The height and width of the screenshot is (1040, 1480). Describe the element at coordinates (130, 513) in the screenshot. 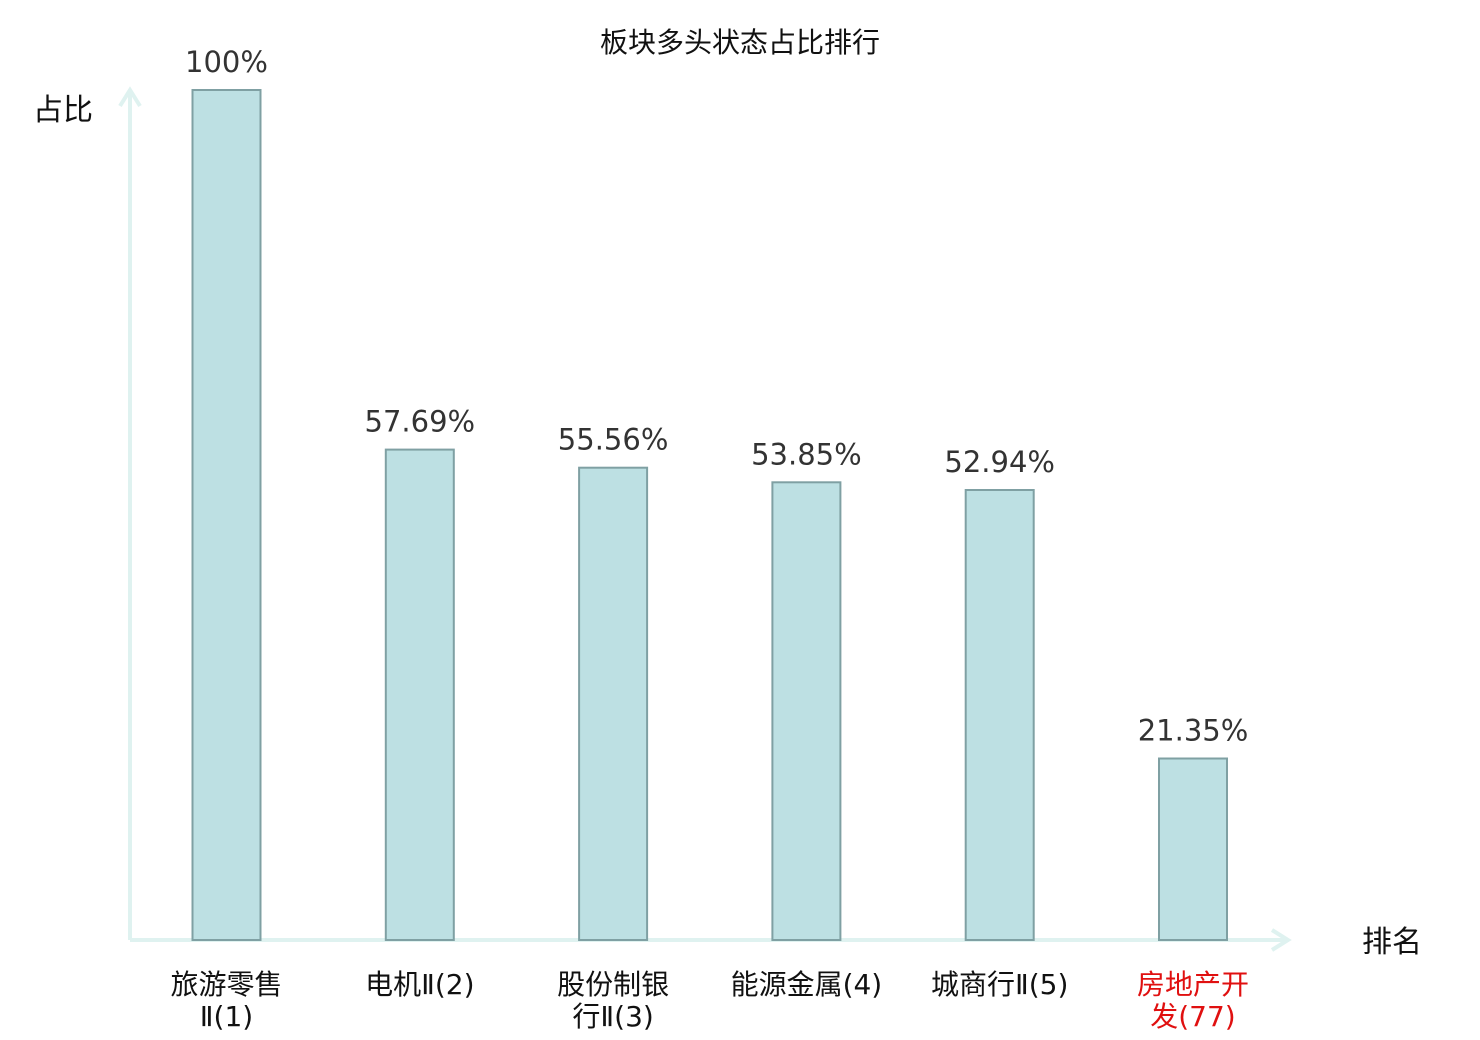

I see `y-axis` at that location.